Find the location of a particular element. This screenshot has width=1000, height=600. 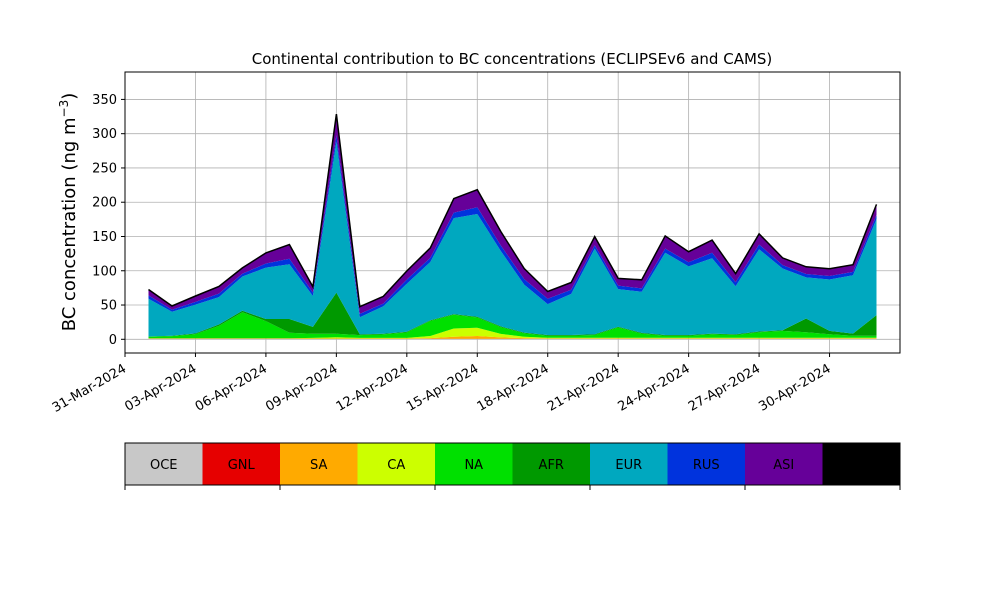

legend-label-eur: EUR is located at coordinates (628, 465).